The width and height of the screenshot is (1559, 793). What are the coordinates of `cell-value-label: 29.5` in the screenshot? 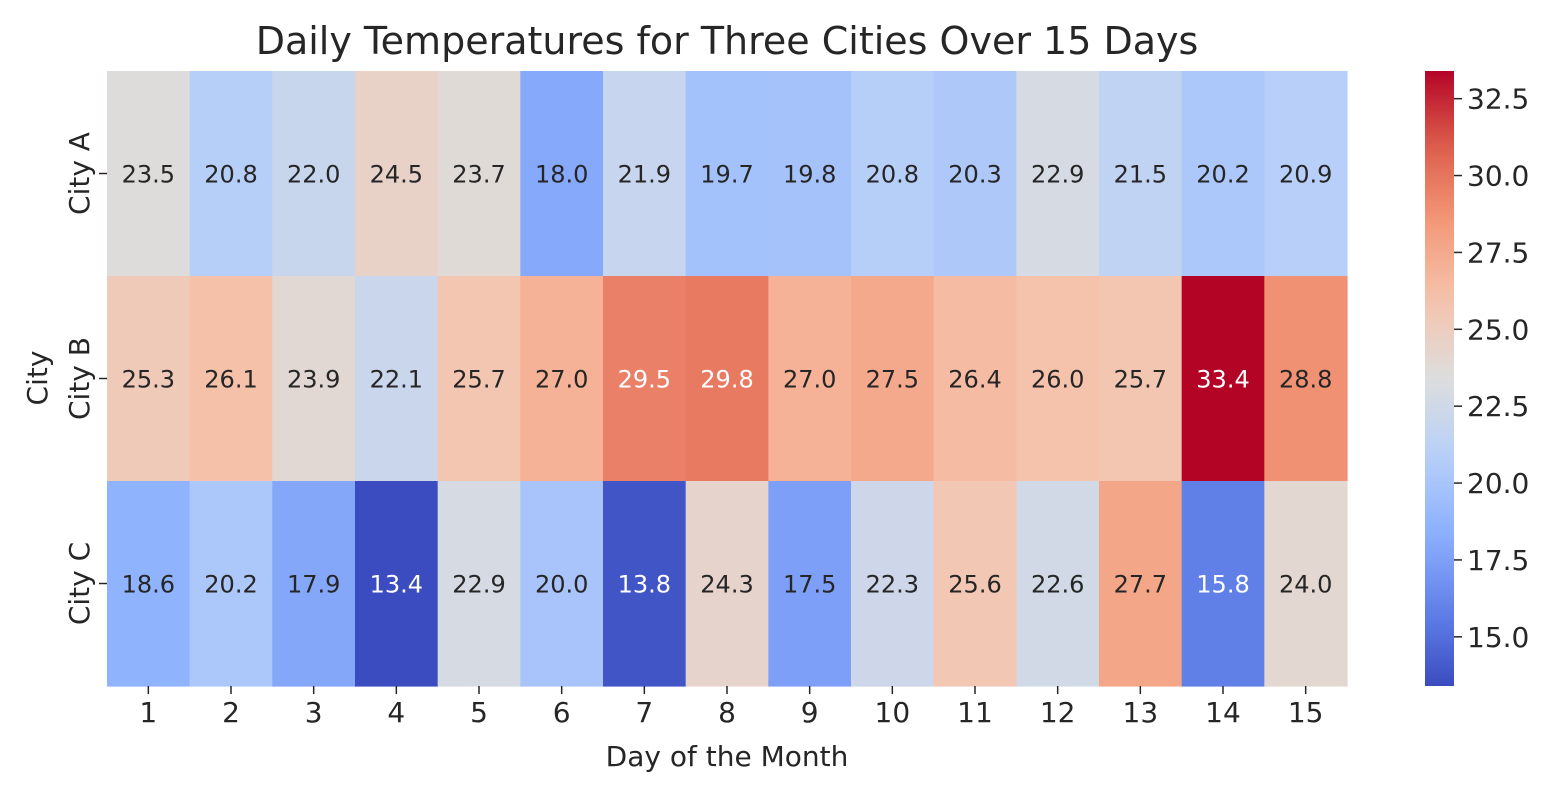 It's located at (644, 380).